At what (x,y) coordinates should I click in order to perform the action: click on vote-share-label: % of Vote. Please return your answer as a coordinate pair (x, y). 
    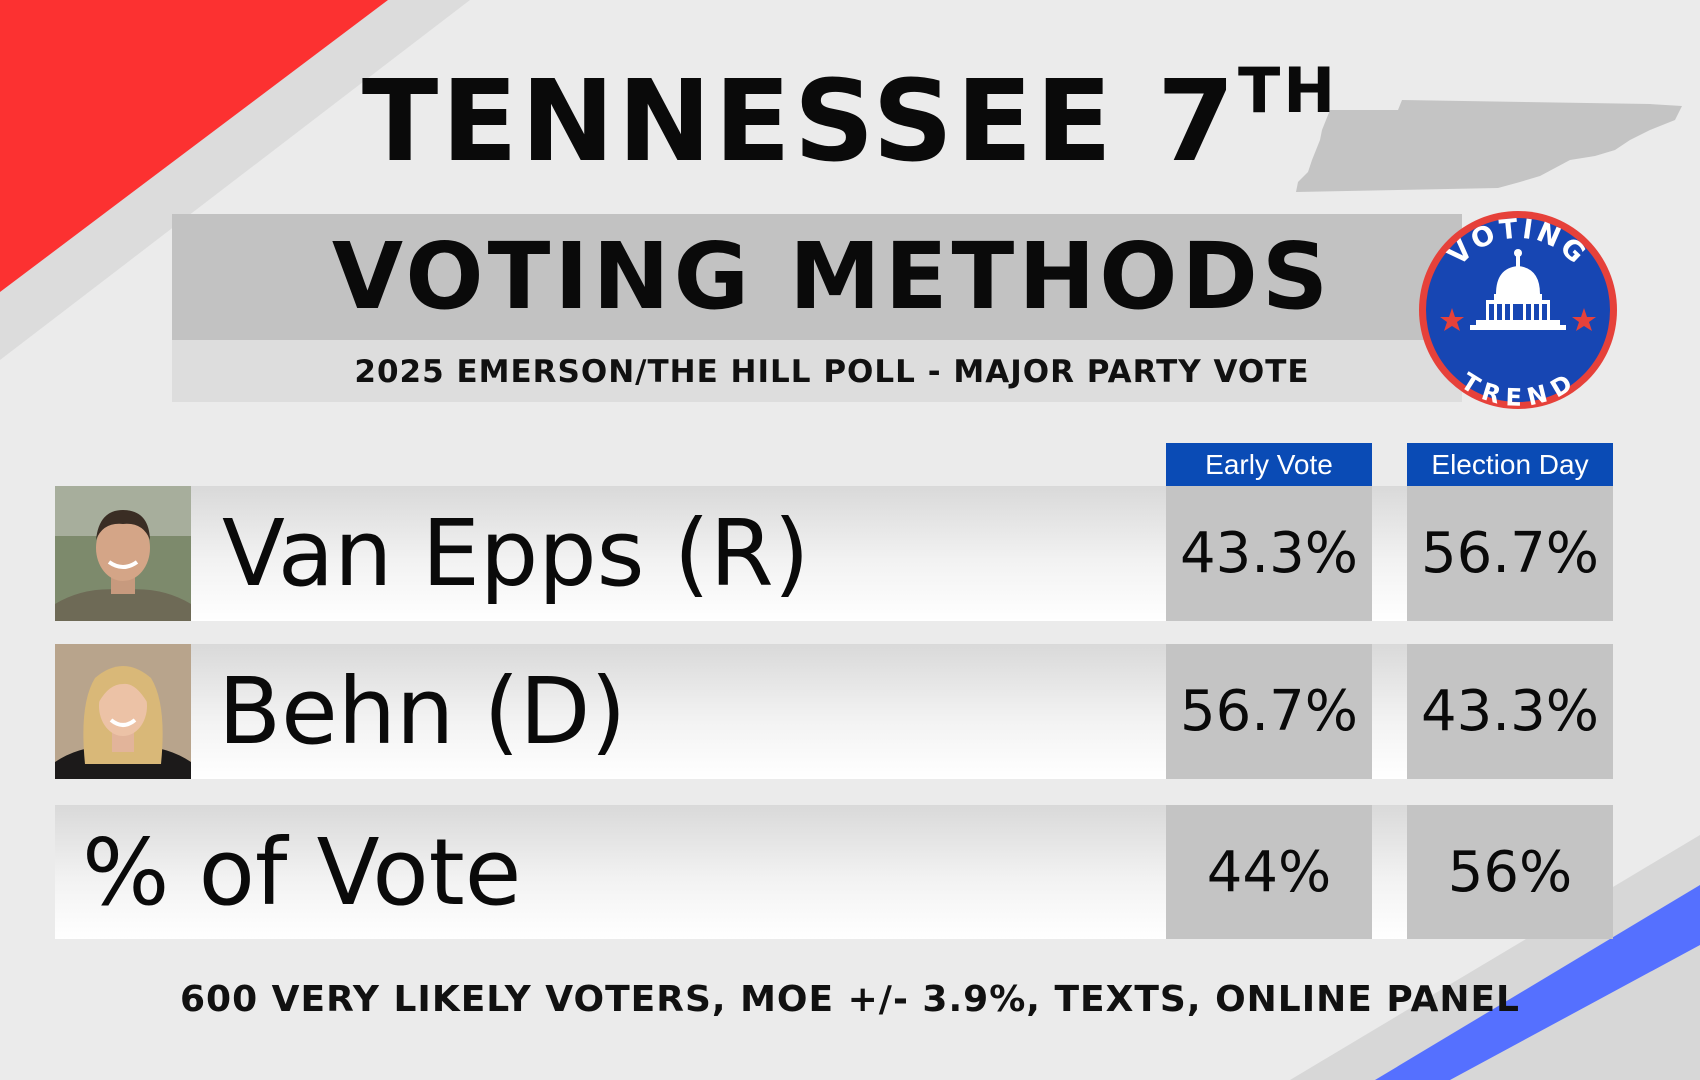
    Looking at the image, I should click on (302, 872).